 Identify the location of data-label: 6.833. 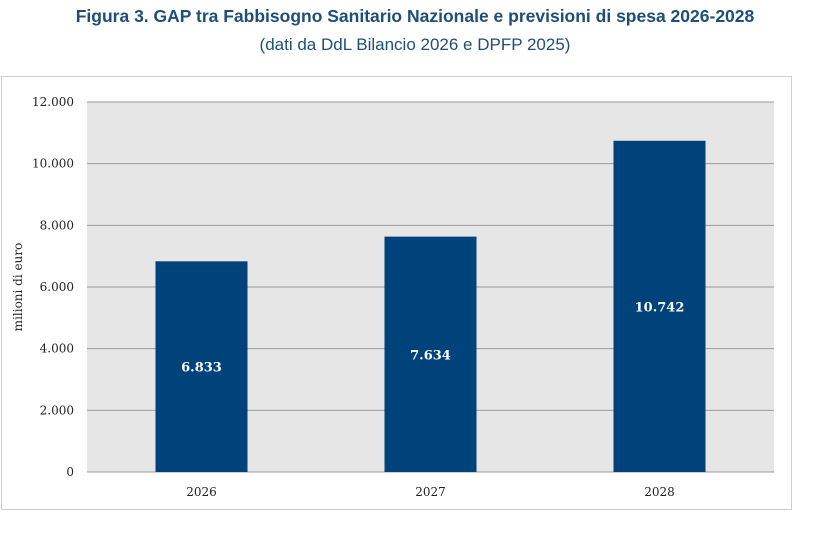
(201, 368).